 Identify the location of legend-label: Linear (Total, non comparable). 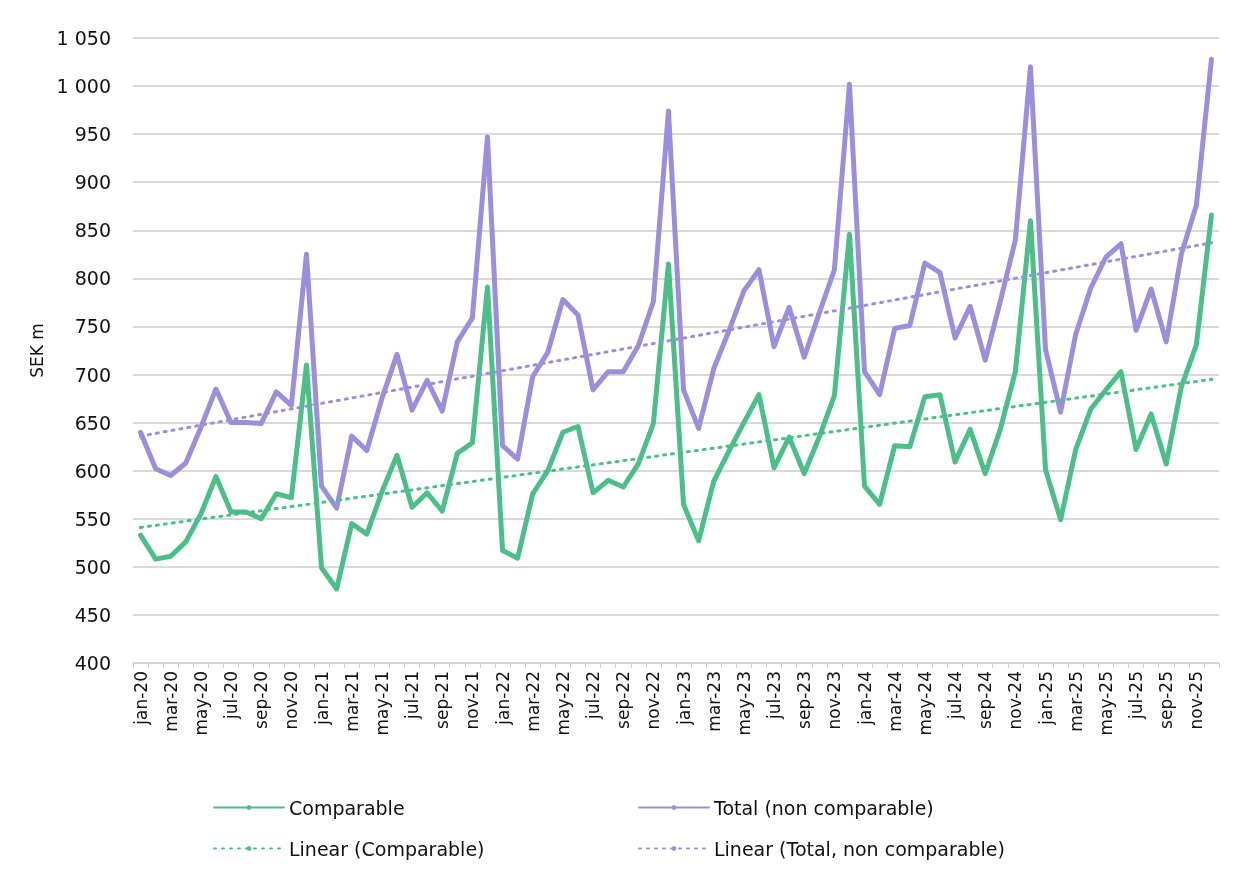
(859, 848).